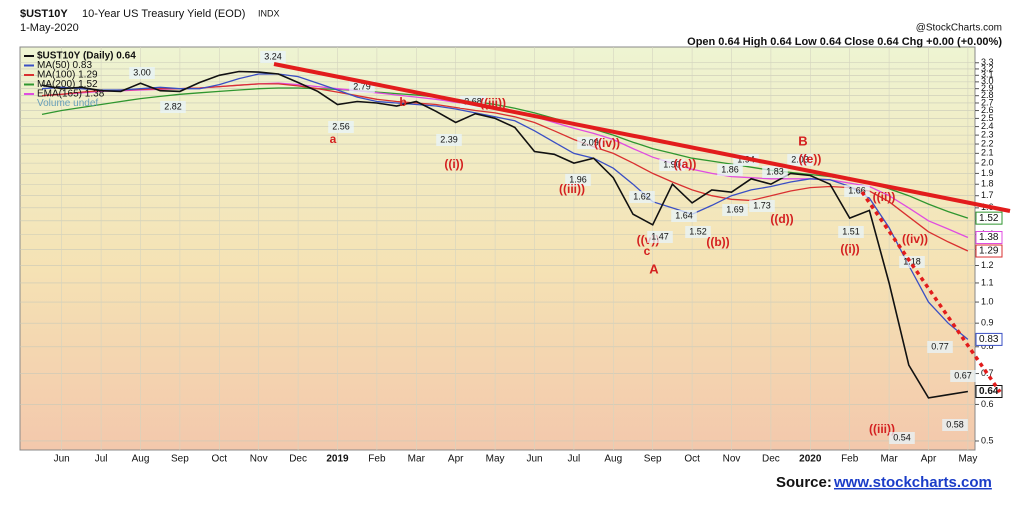 The width and height of the screenshot is (1024, 507). Describe the element at coordinates (698, 231) in the screenshot. I see `annotation: 1.52` at that location.